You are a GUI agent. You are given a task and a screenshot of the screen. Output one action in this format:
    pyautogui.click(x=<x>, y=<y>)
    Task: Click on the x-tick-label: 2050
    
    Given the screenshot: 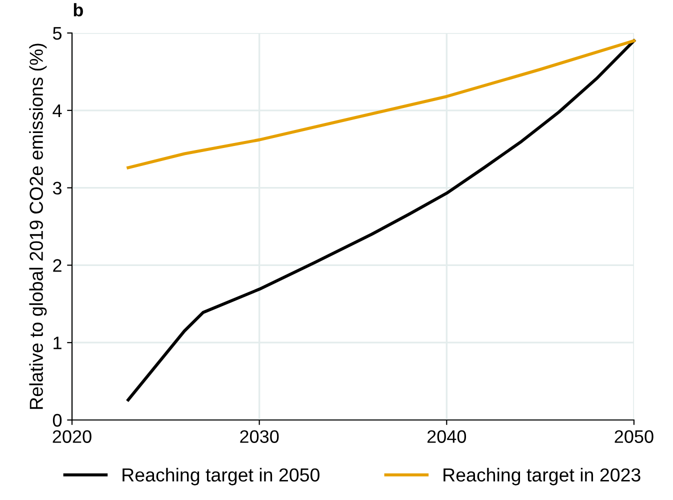 What is the action you would take?
    pyautogui.click(x=634, y=436)
    